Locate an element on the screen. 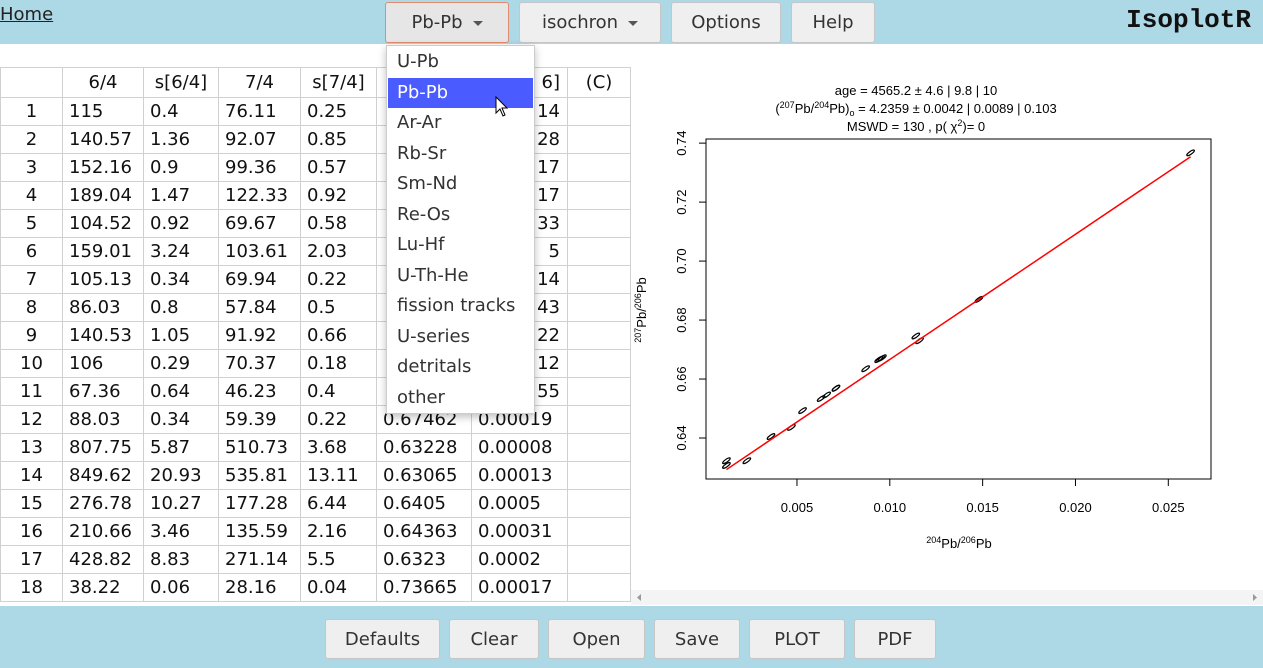 The width and height of the screenshot is (1263, 668). footer-button: Open is located at coordinates (596, 639).